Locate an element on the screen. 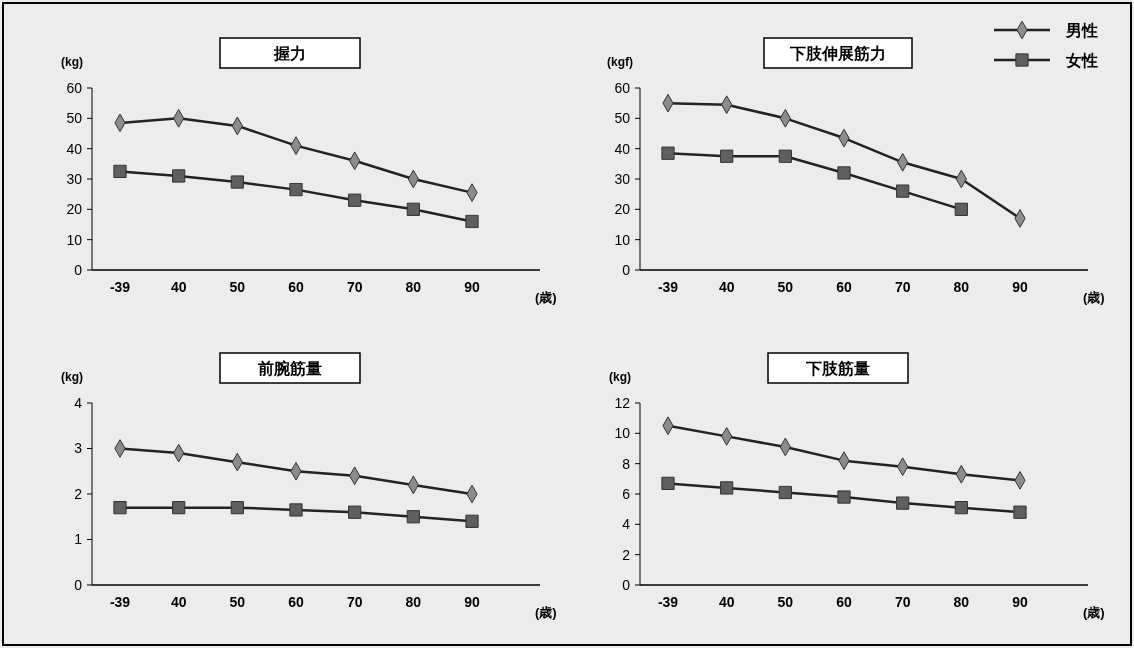 The width and height of the screenshot is (1134, 648). chart-title: 前腕筋量 is located at coordinates (289, 368).